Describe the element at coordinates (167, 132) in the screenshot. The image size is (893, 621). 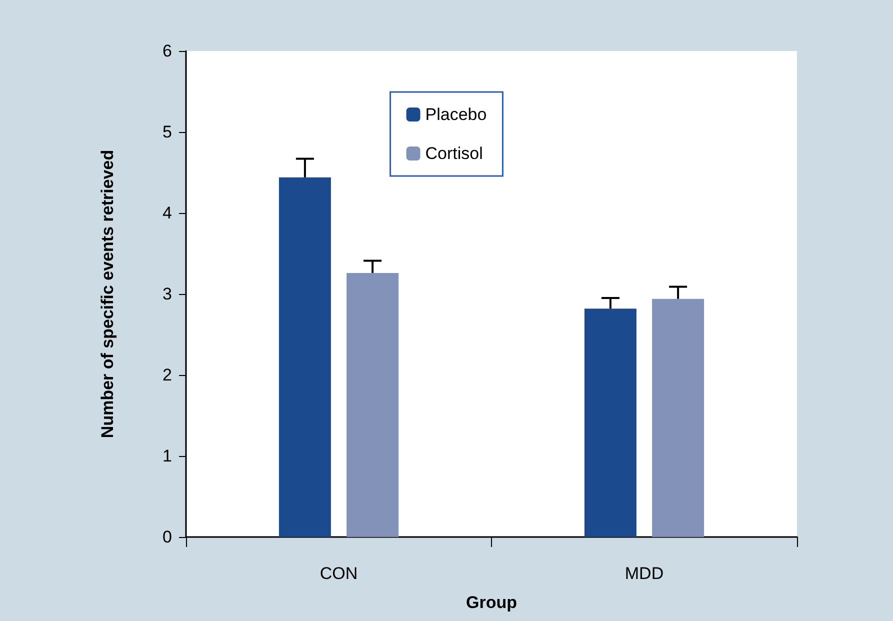
I see `y-tick-label: 5` at that location.